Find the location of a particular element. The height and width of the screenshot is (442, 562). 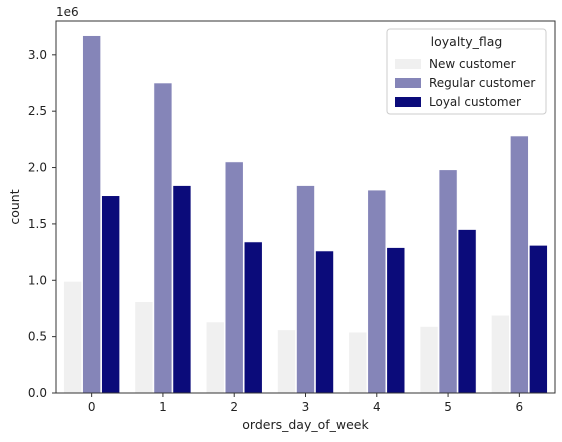

y-tick-label: 2.5 is located at coordinates (37, 111).